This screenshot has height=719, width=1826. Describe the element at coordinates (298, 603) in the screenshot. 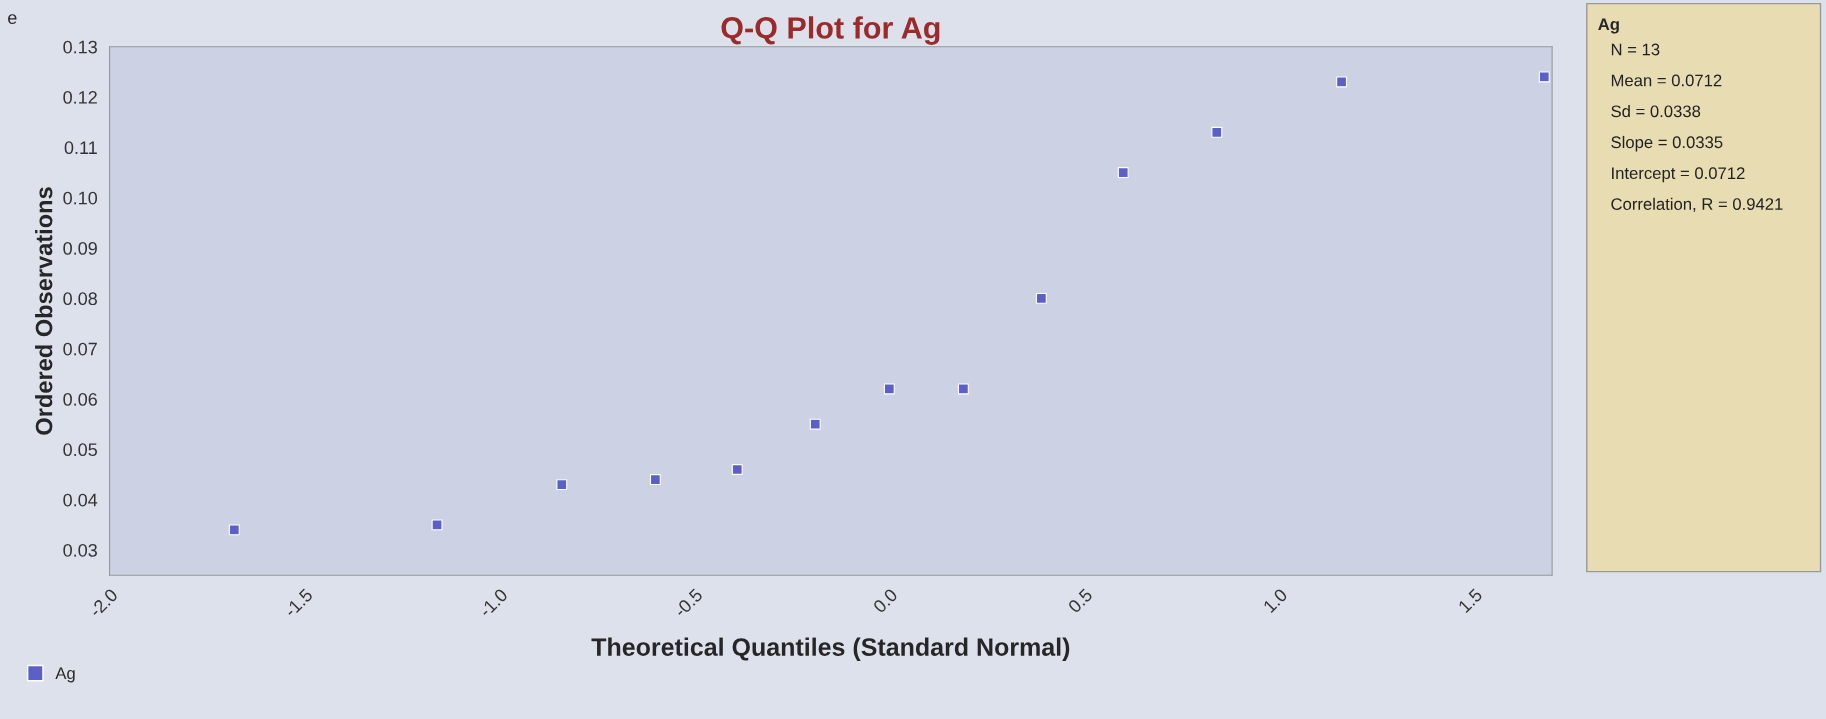

I see `x-tick-label: -1.5` at that location.